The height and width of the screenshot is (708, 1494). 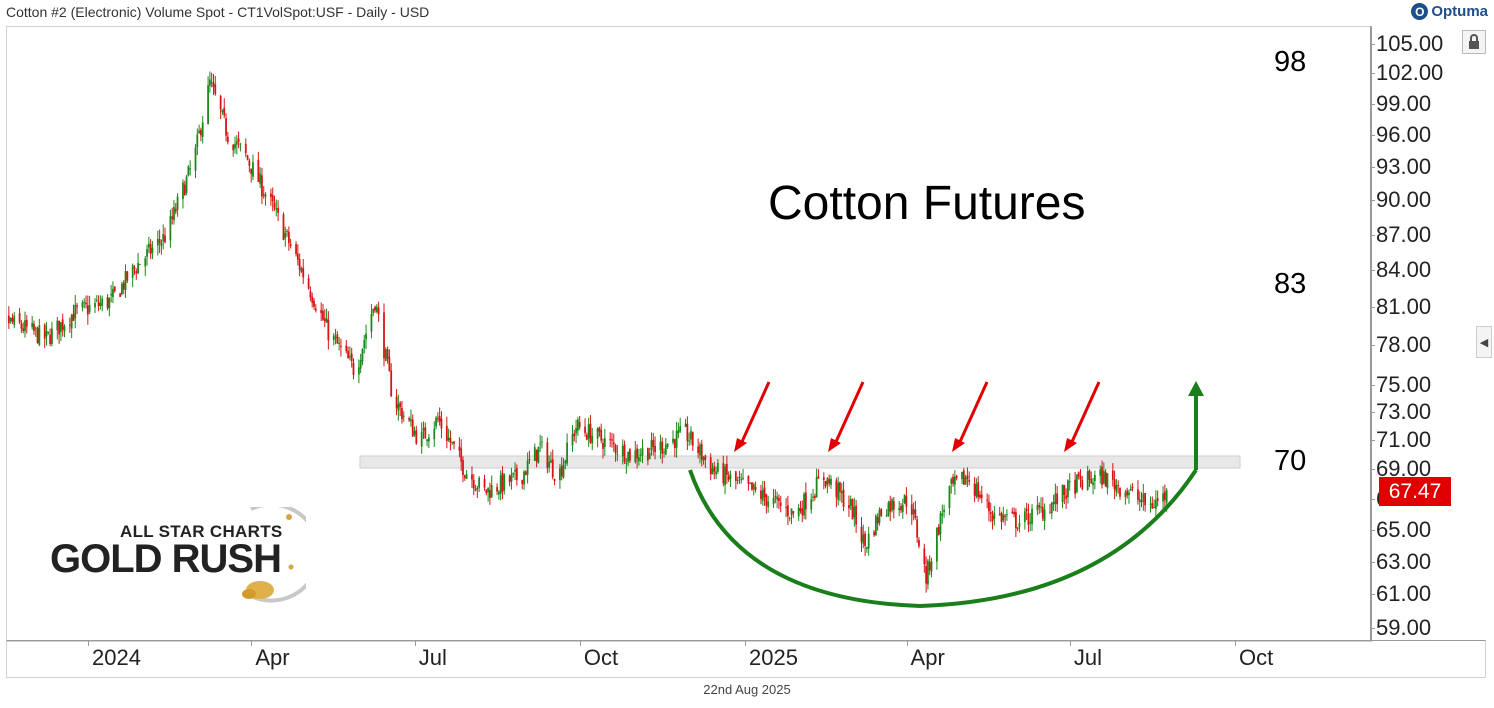 What do you see at coordinates (927, 203) in the screenshot?
I see `chart-title: Cotton Futures` at bounding box center [927, 203].